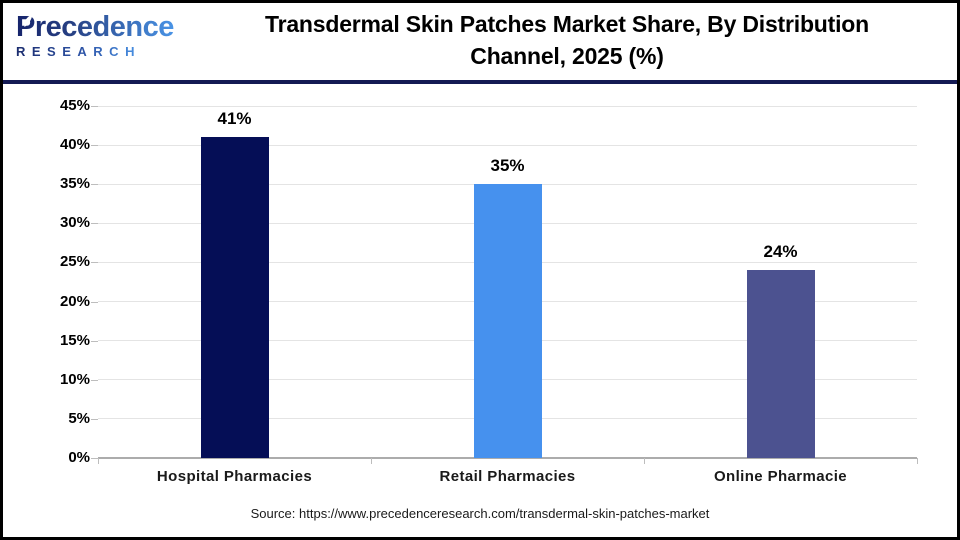 The width and height of the screenshot is (960, 540). Describe the element at coordinates (780, 252) in the screenshot. I see `bar-value-label-2: 24%` at that location.